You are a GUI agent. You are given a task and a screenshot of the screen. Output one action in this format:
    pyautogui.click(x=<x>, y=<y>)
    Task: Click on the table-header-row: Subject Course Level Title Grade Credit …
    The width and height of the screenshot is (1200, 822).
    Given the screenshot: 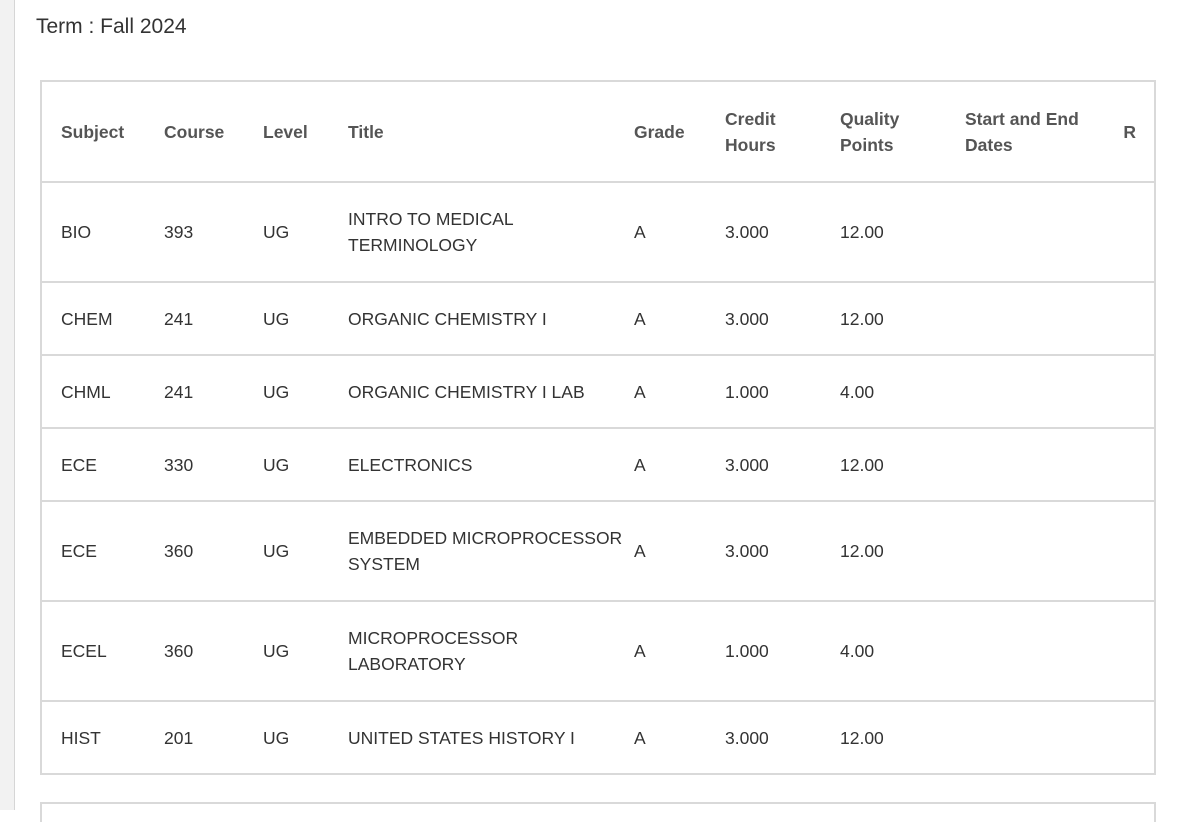 What is the action you would take?
    pyautogui.click(x=598, y=132)
    